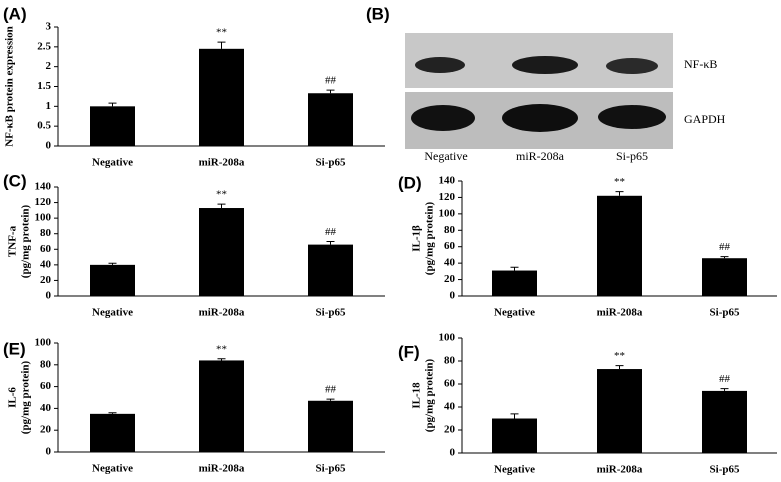  I want to click on band-label: GAPDH, so click(705, 119).